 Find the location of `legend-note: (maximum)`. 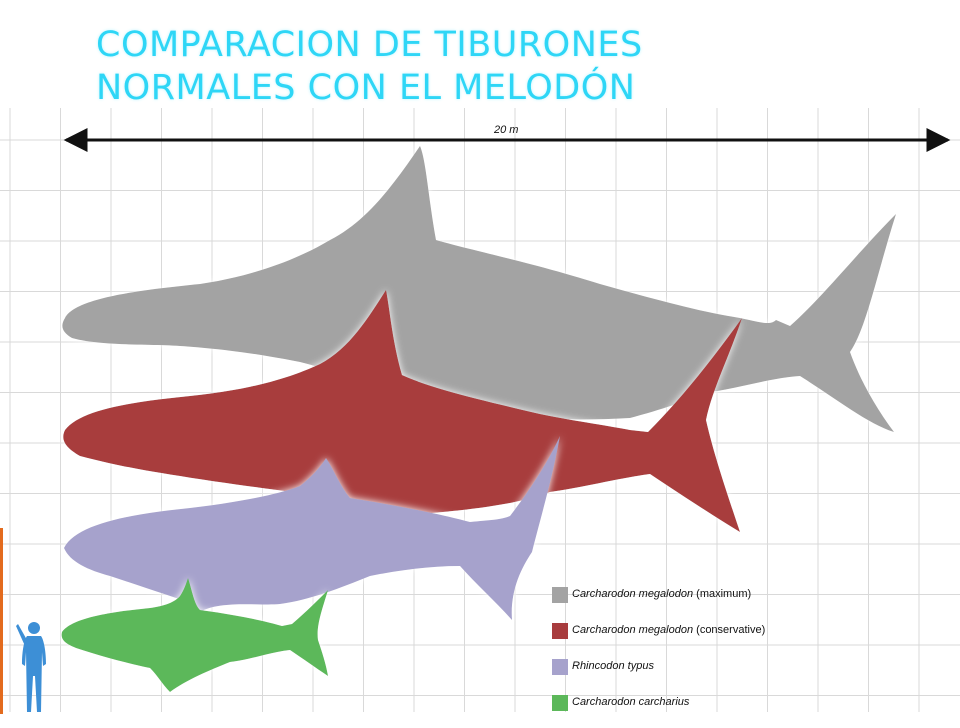

legend-note: (maximum) is located at coordinates (722, 594).